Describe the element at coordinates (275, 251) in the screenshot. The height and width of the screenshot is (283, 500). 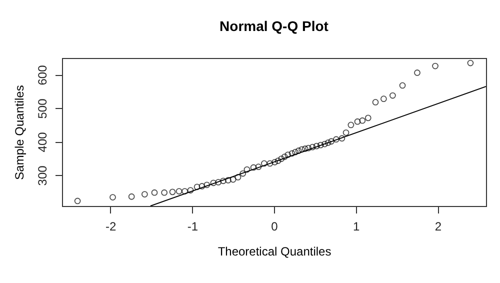
I see `x-axis-title: Theoretical Quantiles` at that location.